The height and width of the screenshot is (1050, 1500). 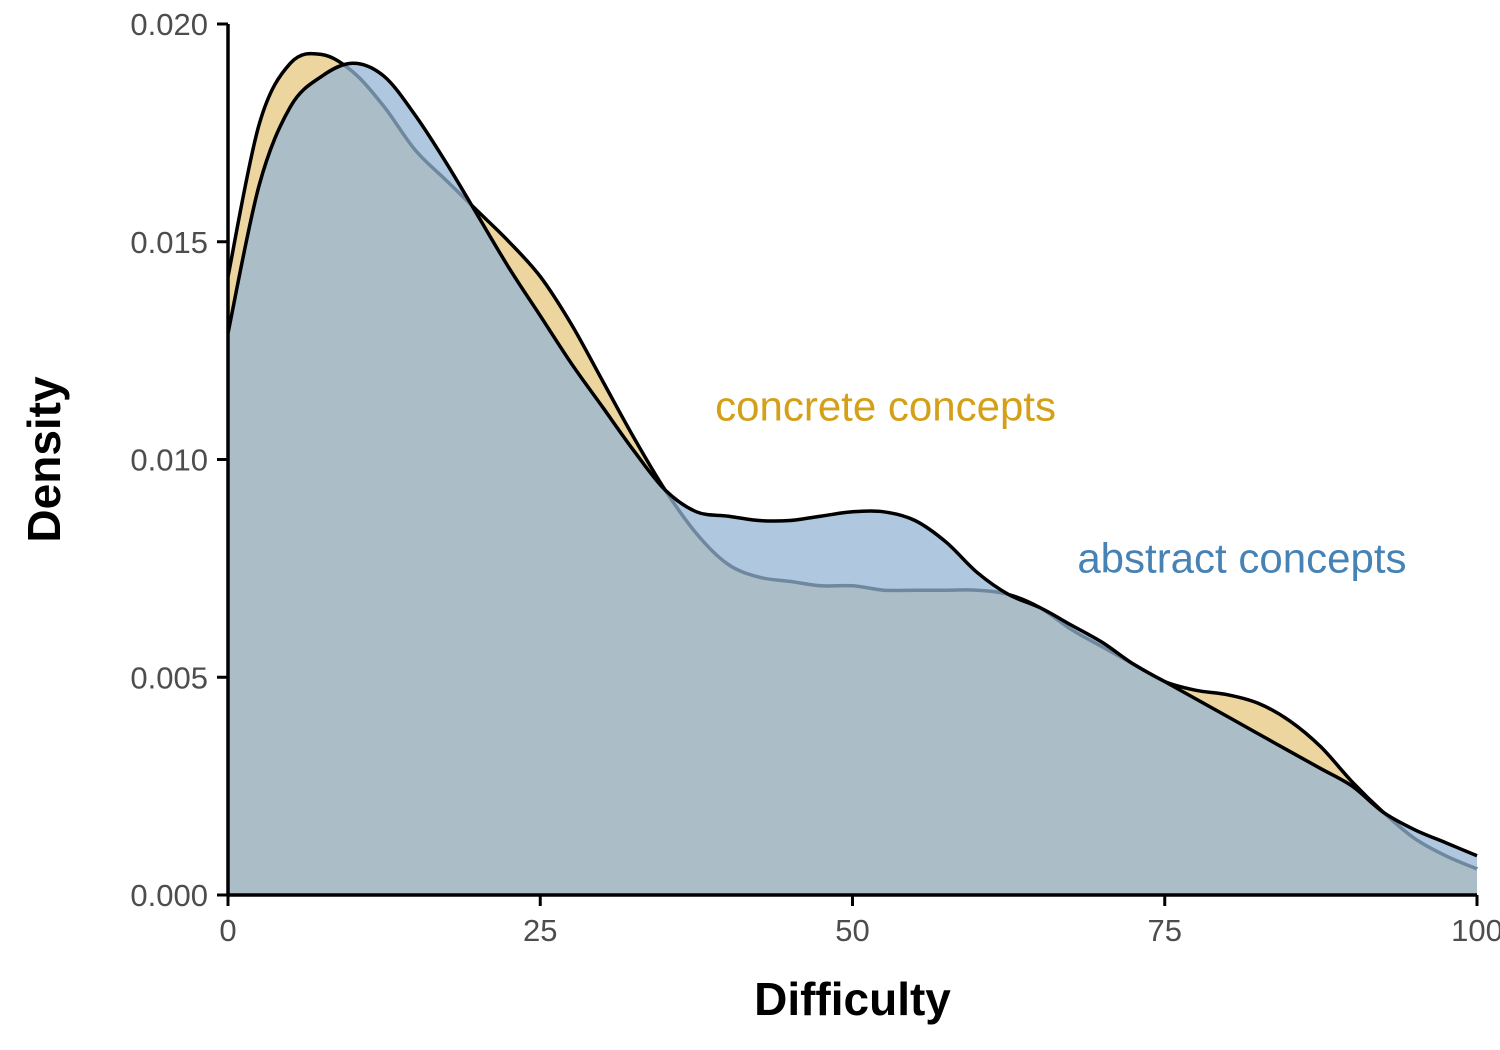 What do you see at coordinates (885, 405) in the screenshot?
I see `annotation-concrete-concepts: concrete concepts` at bounding box center [885, 405].